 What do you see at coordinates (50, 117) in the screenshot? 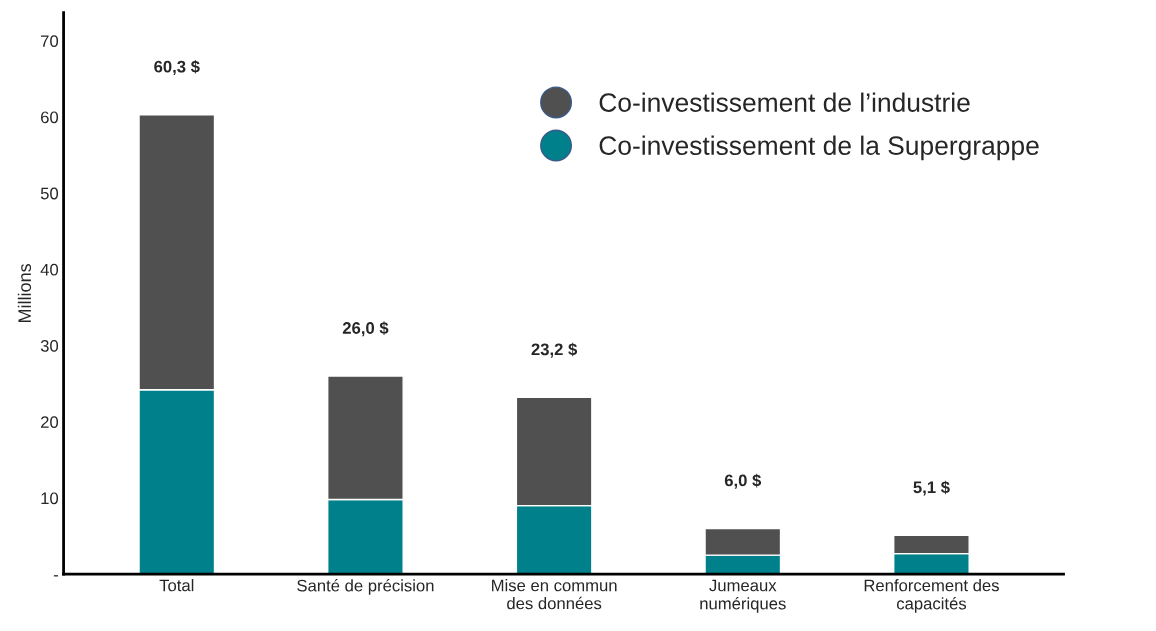
I see `y-tick-label: 60` at bounding box center [50, 117].